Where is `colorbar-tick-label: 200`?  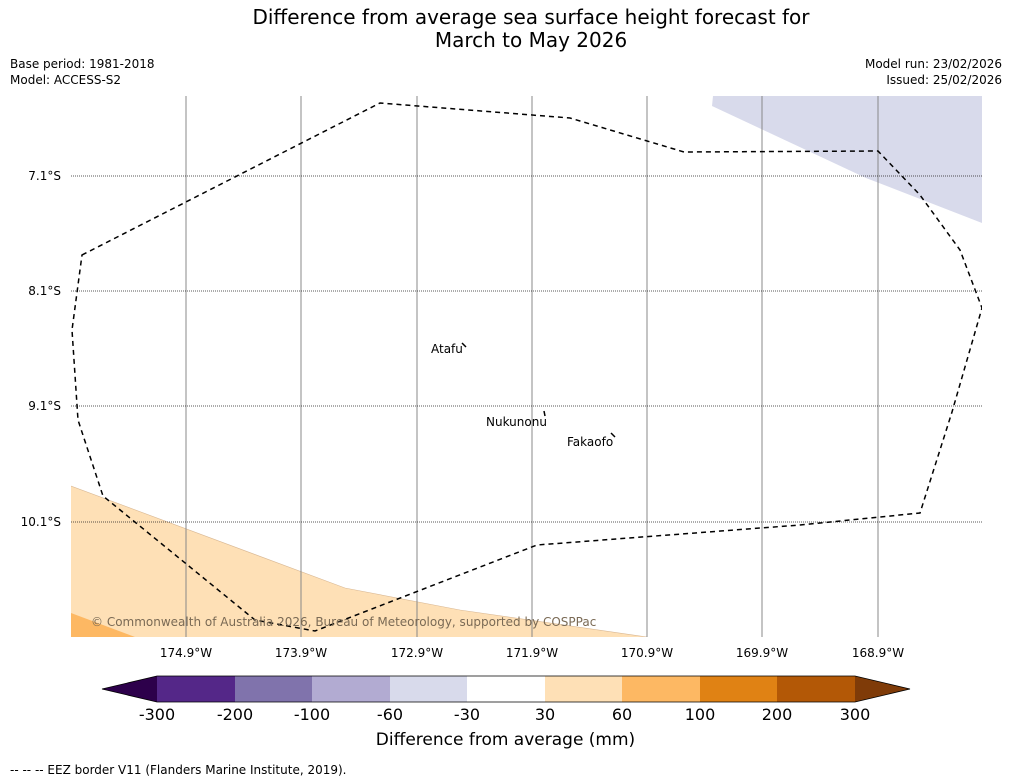
colorbar-tick-label: 200 is located at coordinates (777, 714).